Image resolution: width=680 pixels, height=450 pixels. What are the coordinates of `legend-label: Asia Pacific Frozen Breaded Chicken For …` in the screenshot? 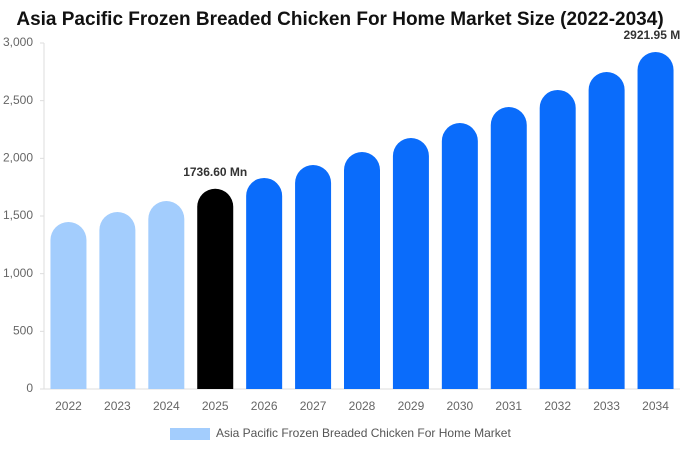 It's located at (363, 433).